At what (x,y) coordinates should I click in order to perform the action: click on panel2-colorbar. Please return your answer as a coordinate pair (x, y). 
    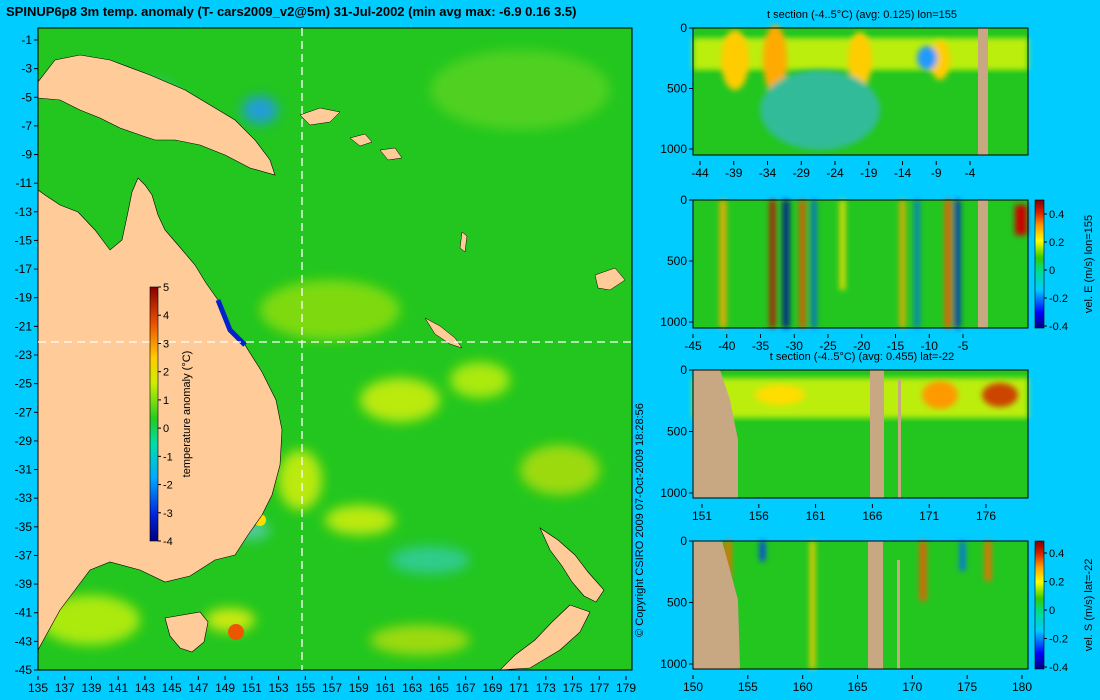
    Looking at the image, I should click on (1039, 264).